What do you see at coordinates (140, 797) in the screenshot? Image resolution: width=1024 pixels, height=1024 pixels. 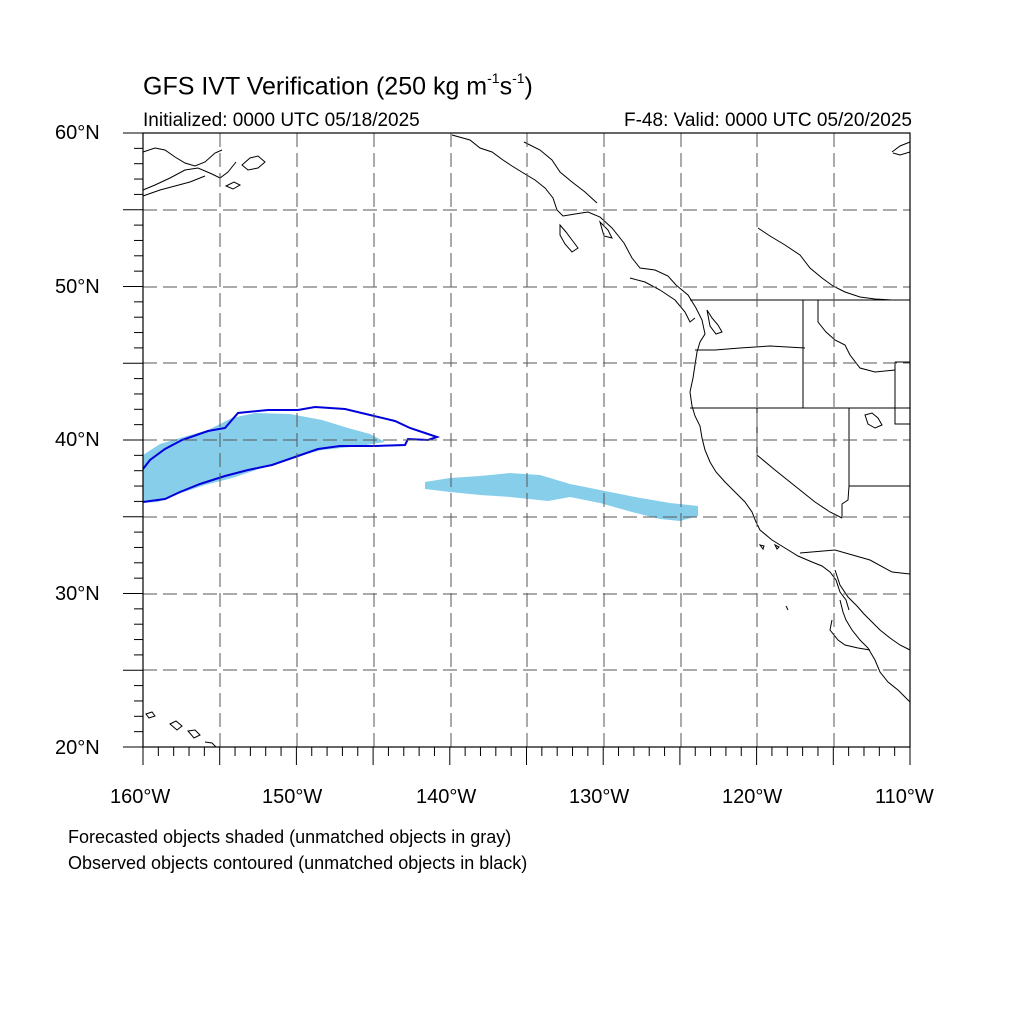 I see `lon-label-160w: 160°W` at bounding box center [140, 797].